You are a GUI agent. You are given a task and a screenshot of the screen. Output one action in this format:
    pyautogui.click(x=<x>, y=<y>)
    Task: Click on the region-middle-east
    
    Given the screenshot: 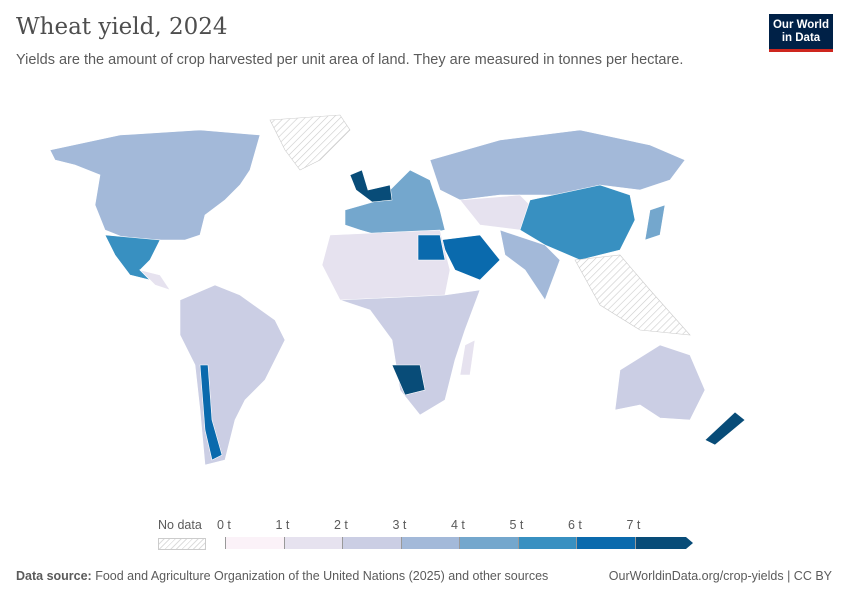 What is the action you would take?
    pyautogui.click(x=470, y=257)
    